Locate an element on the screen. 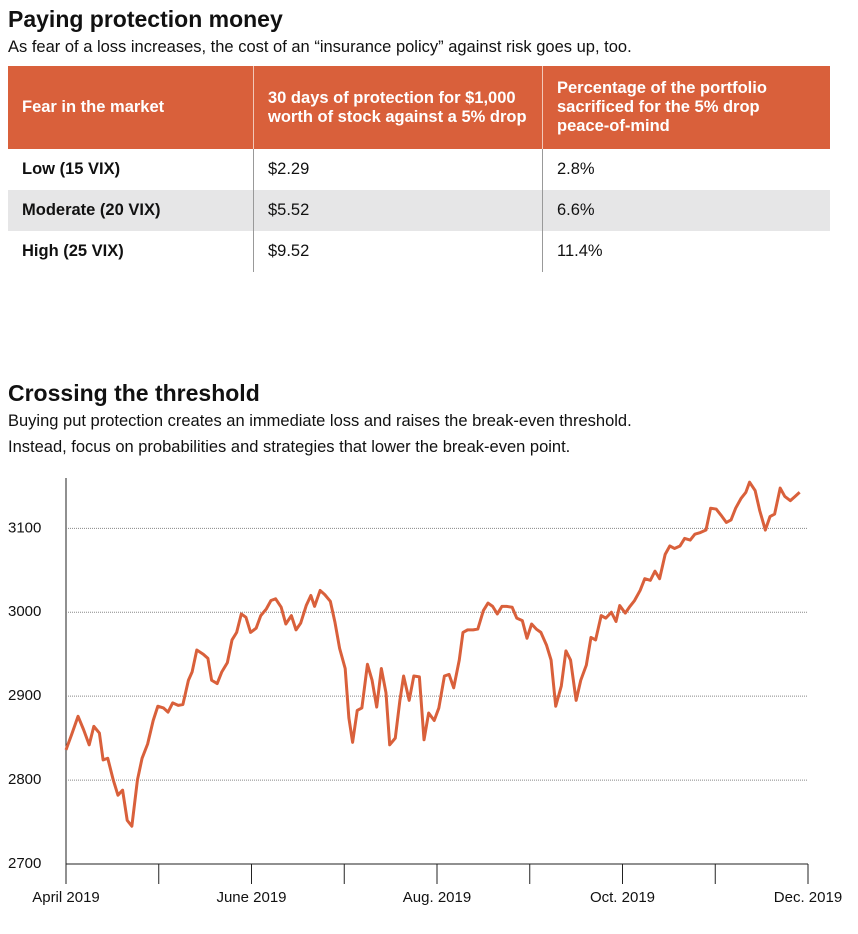  y-tick-label: 2900 is located at coordinates (24, 695).